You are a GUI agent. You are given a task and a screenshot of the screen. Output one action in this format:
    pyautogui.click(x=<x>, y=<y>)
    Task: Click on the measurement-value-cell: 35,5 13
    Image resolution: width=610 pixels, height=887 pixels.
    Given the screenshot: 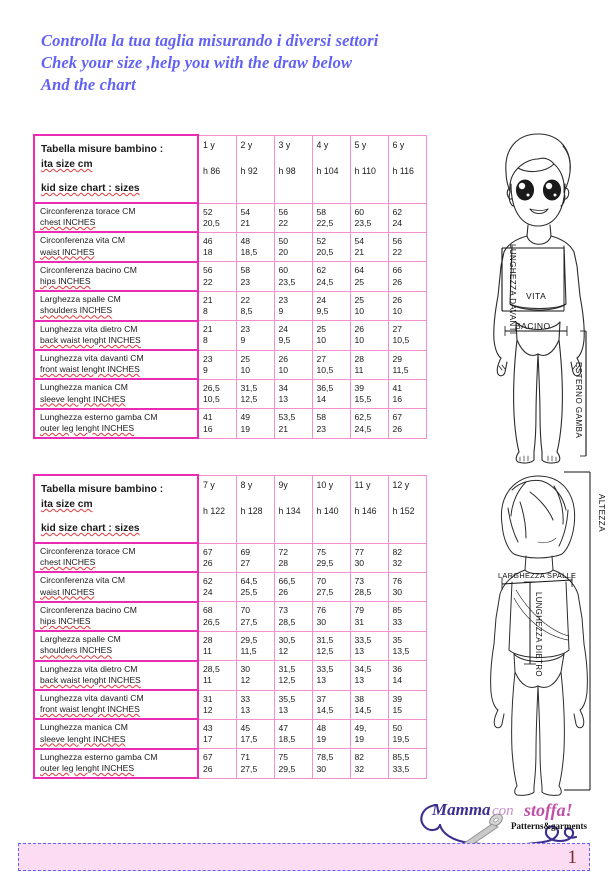 What is the action you would take?
    pyautogui.click(x=293, y=704)
    